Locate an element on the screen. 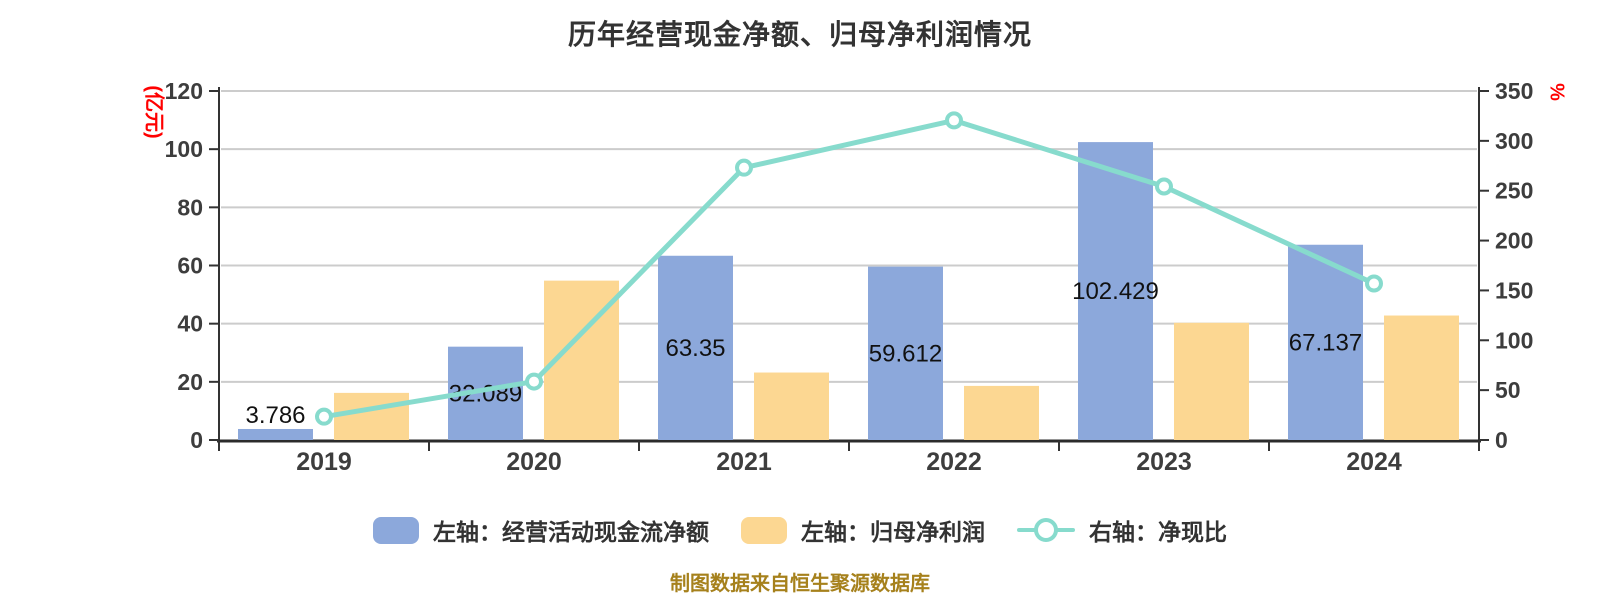 This screenshot has height=600, width=1600. right-axis-tick-label: 350 is located at coordinates (1514, 91).